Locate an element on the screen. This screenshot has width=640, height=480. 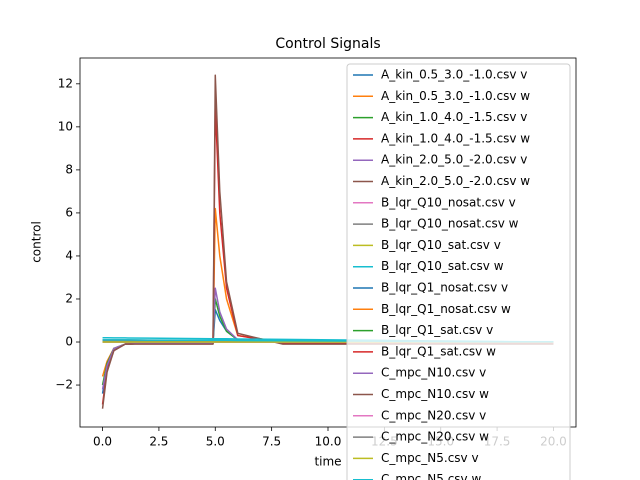
y-tick-label: 4 is located at coordinates (69, 255).